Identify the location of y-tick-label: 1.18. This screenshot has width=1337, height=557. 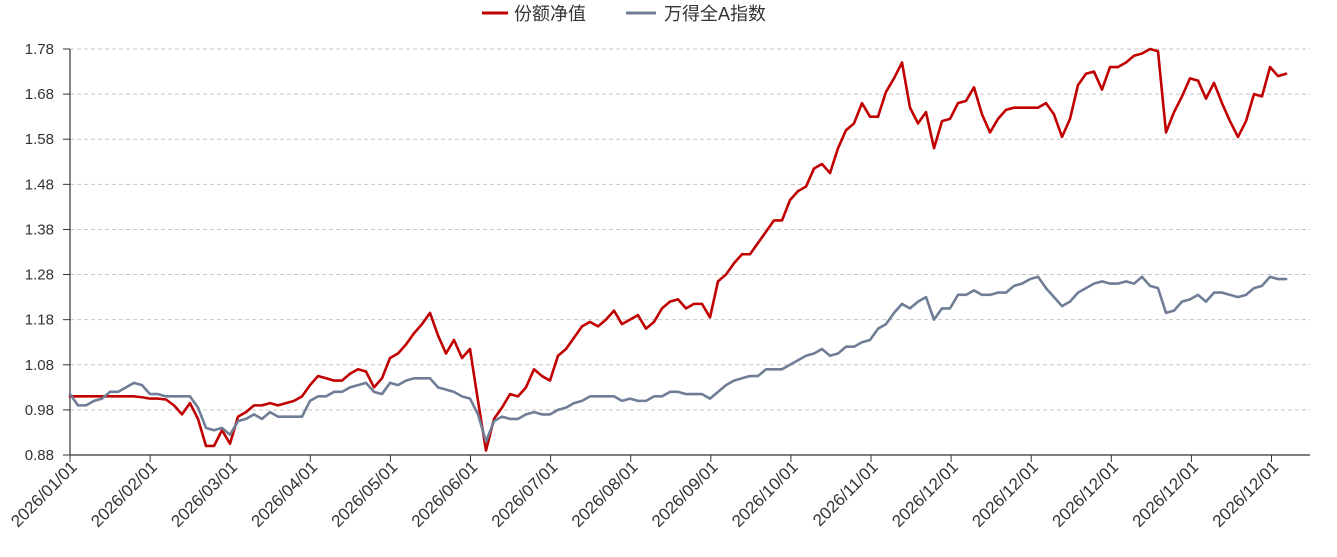
(39, 320).